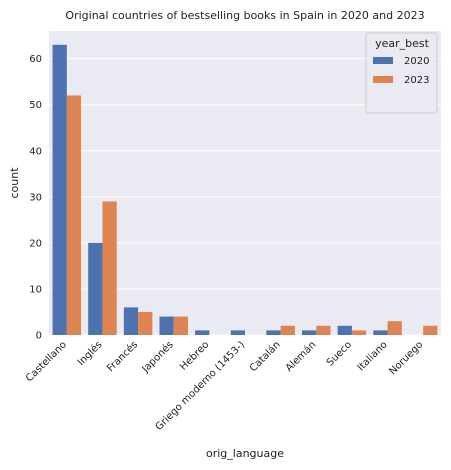  What do you see at coordinates (265, 357) in the screenshot?
I see `x-tick-label: Catalán` at bounding box center [265, 357].